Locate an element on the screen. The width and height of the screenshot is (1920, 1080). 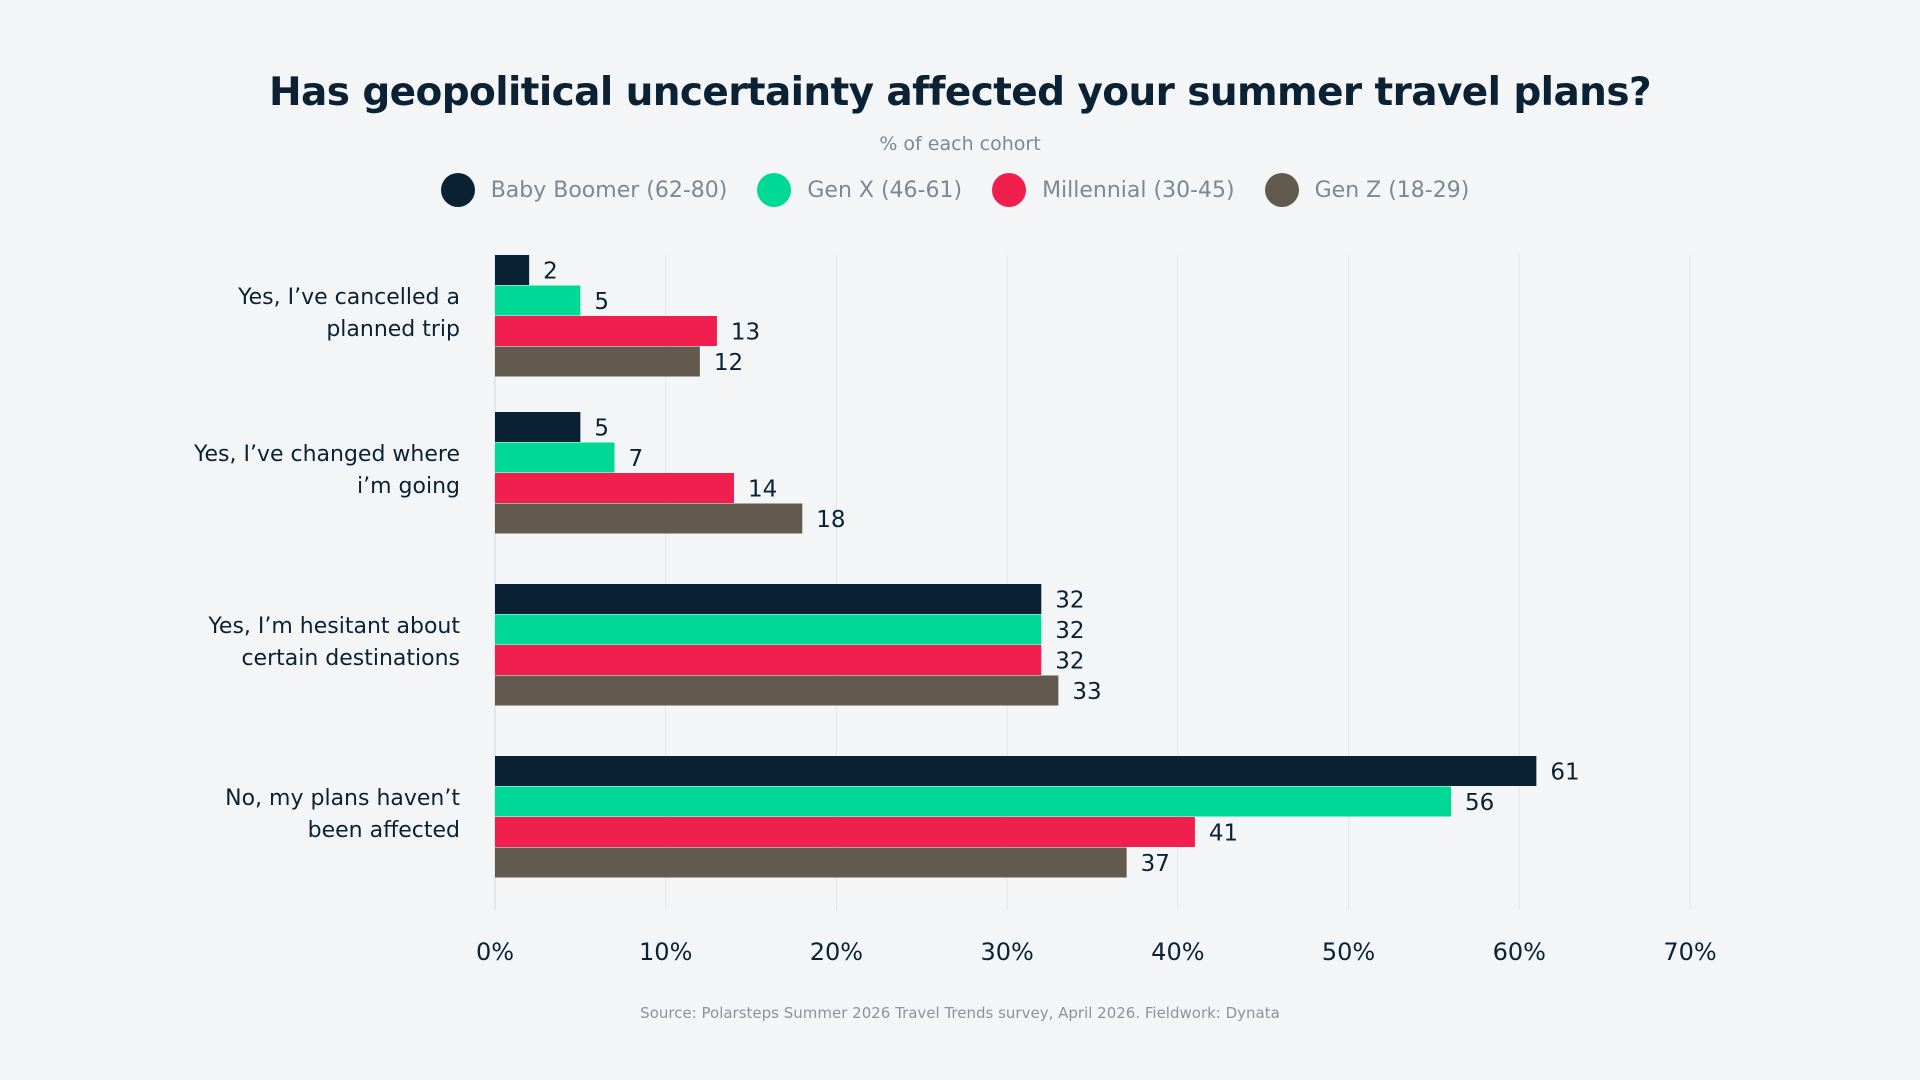
legend-label-millennial: Millennial (30-45) is located at coordinates (1138, 190).